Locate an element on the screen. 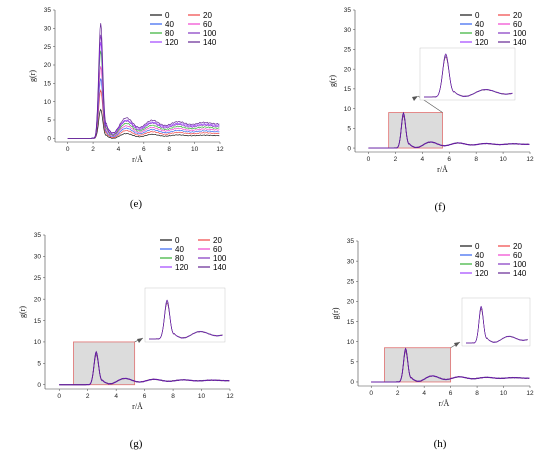 The width and height of the screenshot is (550, 450). panel-label: (h) is located at coordinates (440, 444).